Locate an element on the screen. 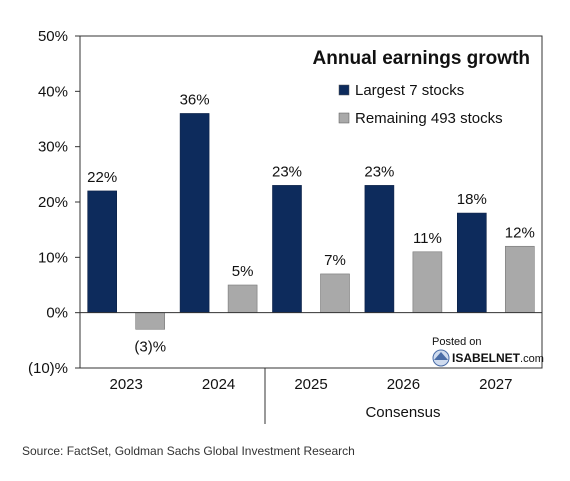 This screenshot has height=481, width=570. data-label: 18% is located at coordinates (472, 199).